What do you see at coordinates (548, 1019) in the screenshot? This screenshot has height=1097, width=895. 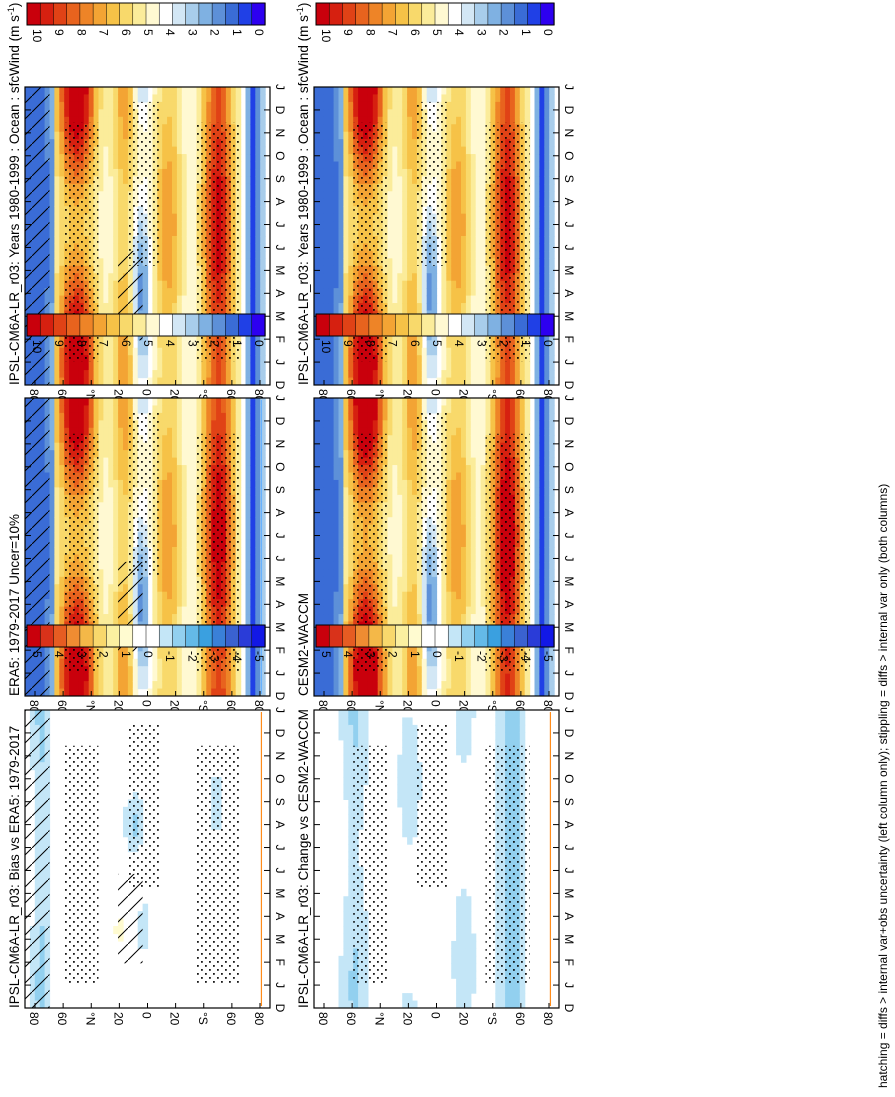 I see `y-tick-label: 80` at bounding box center [548, 1019].